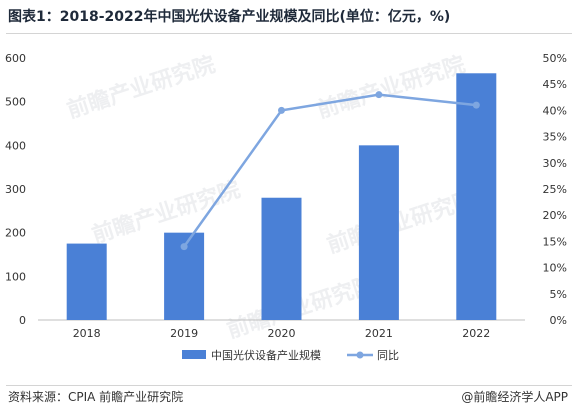 The image size is (576, 417). I want to click on legend: 中国光伏设备产业规模 同比, so click(290, 355).